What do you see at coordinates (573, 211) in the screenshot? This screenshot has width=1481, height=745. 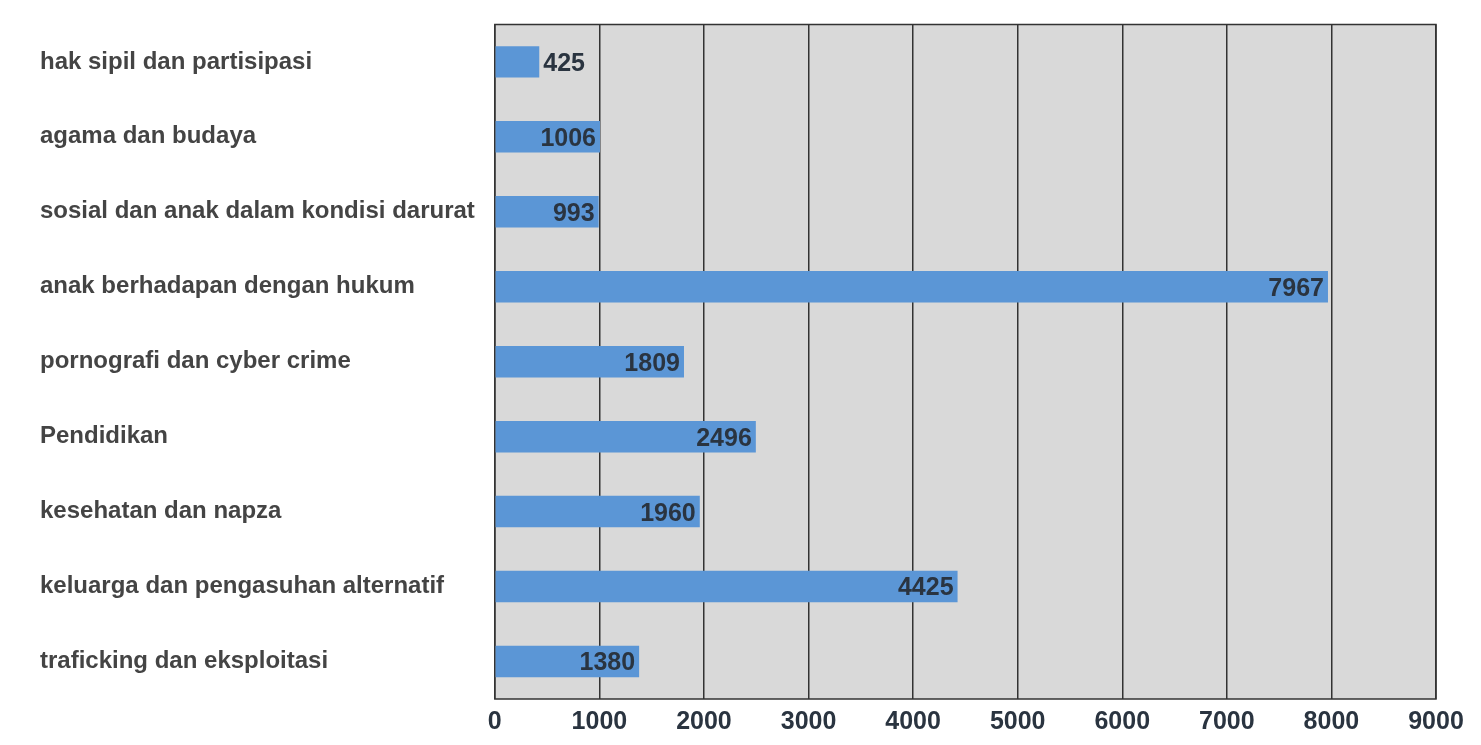 I see `data-label: 993` at bounding box center [573, 211].